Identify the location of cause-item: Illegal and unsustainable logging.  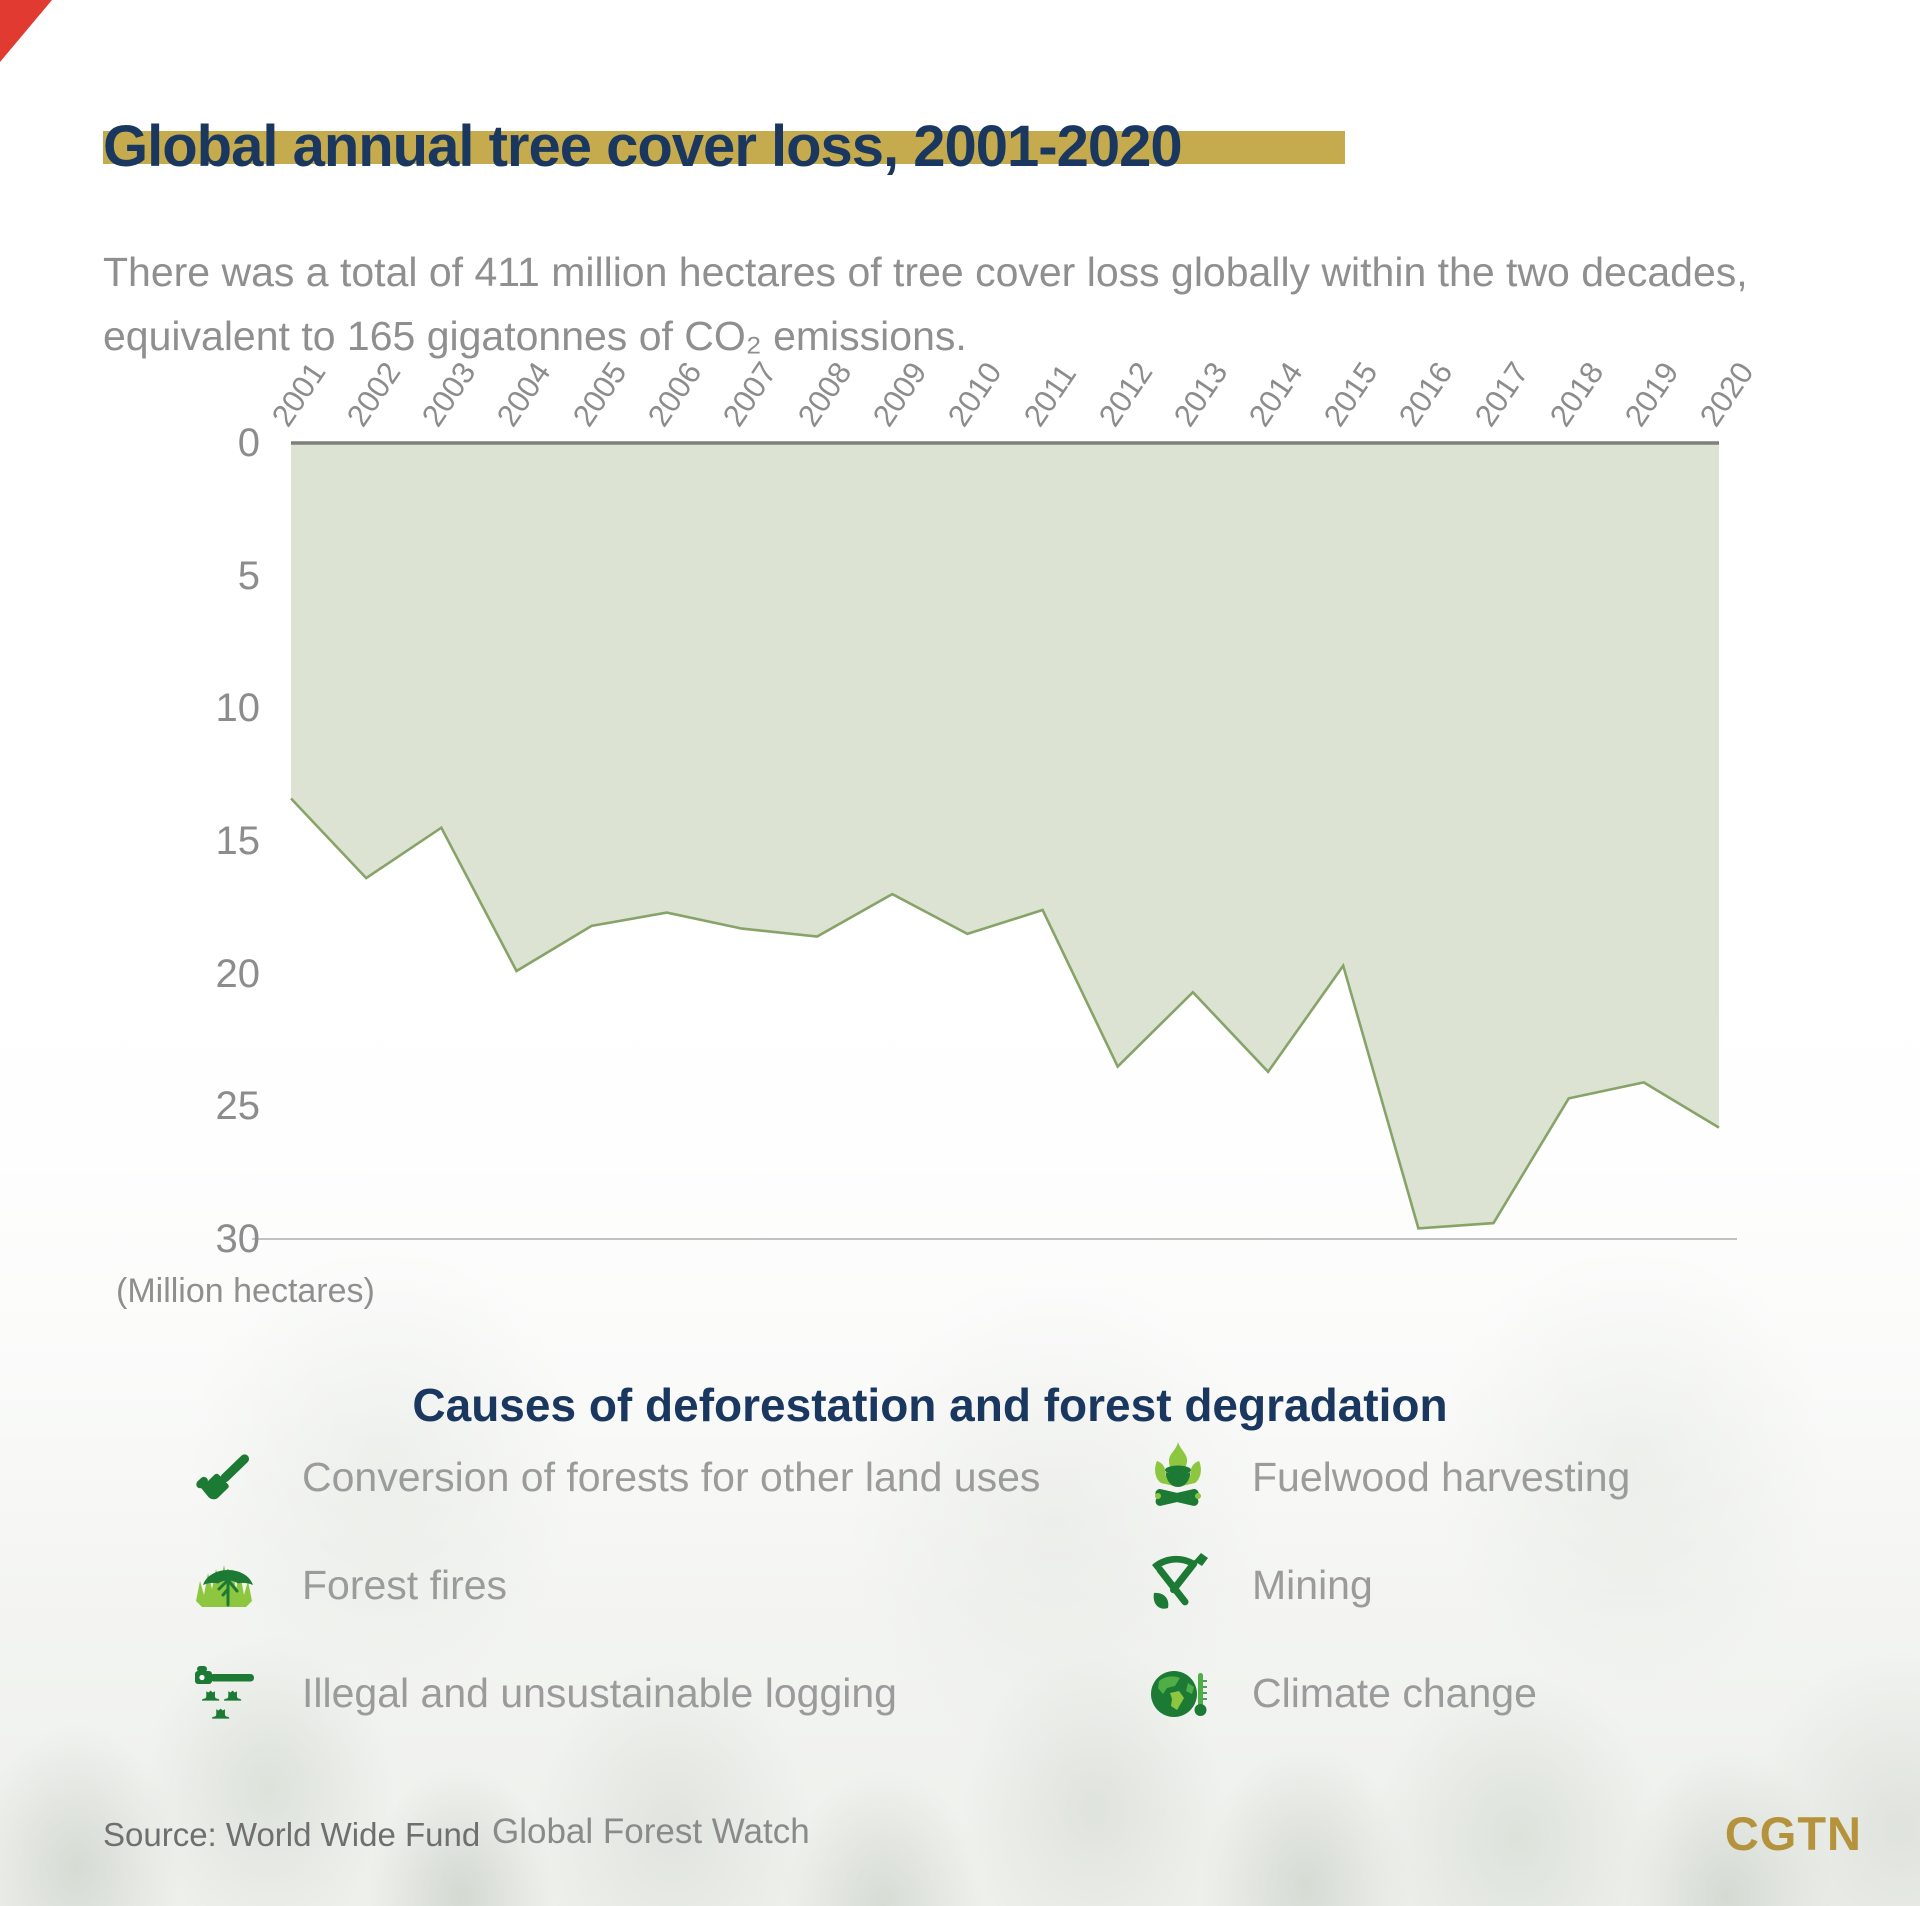
(616, 1693).